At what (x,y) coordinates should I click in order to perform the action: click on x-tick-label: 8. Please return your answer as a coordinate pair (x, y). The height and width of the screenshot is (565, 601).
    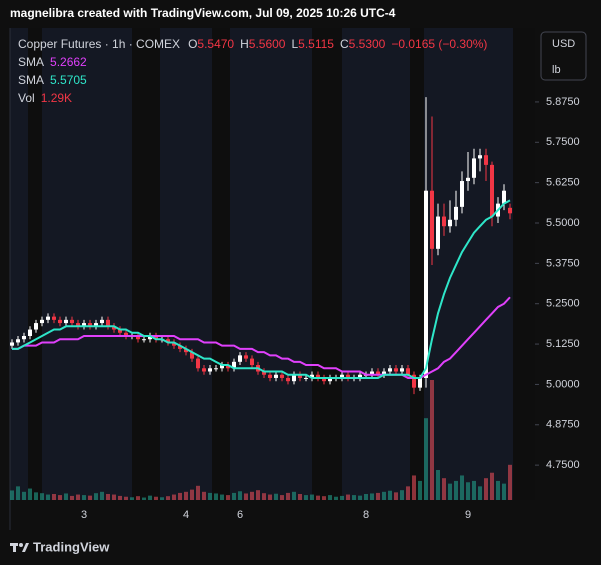
    Looking at the image, I should click on (366, 515).